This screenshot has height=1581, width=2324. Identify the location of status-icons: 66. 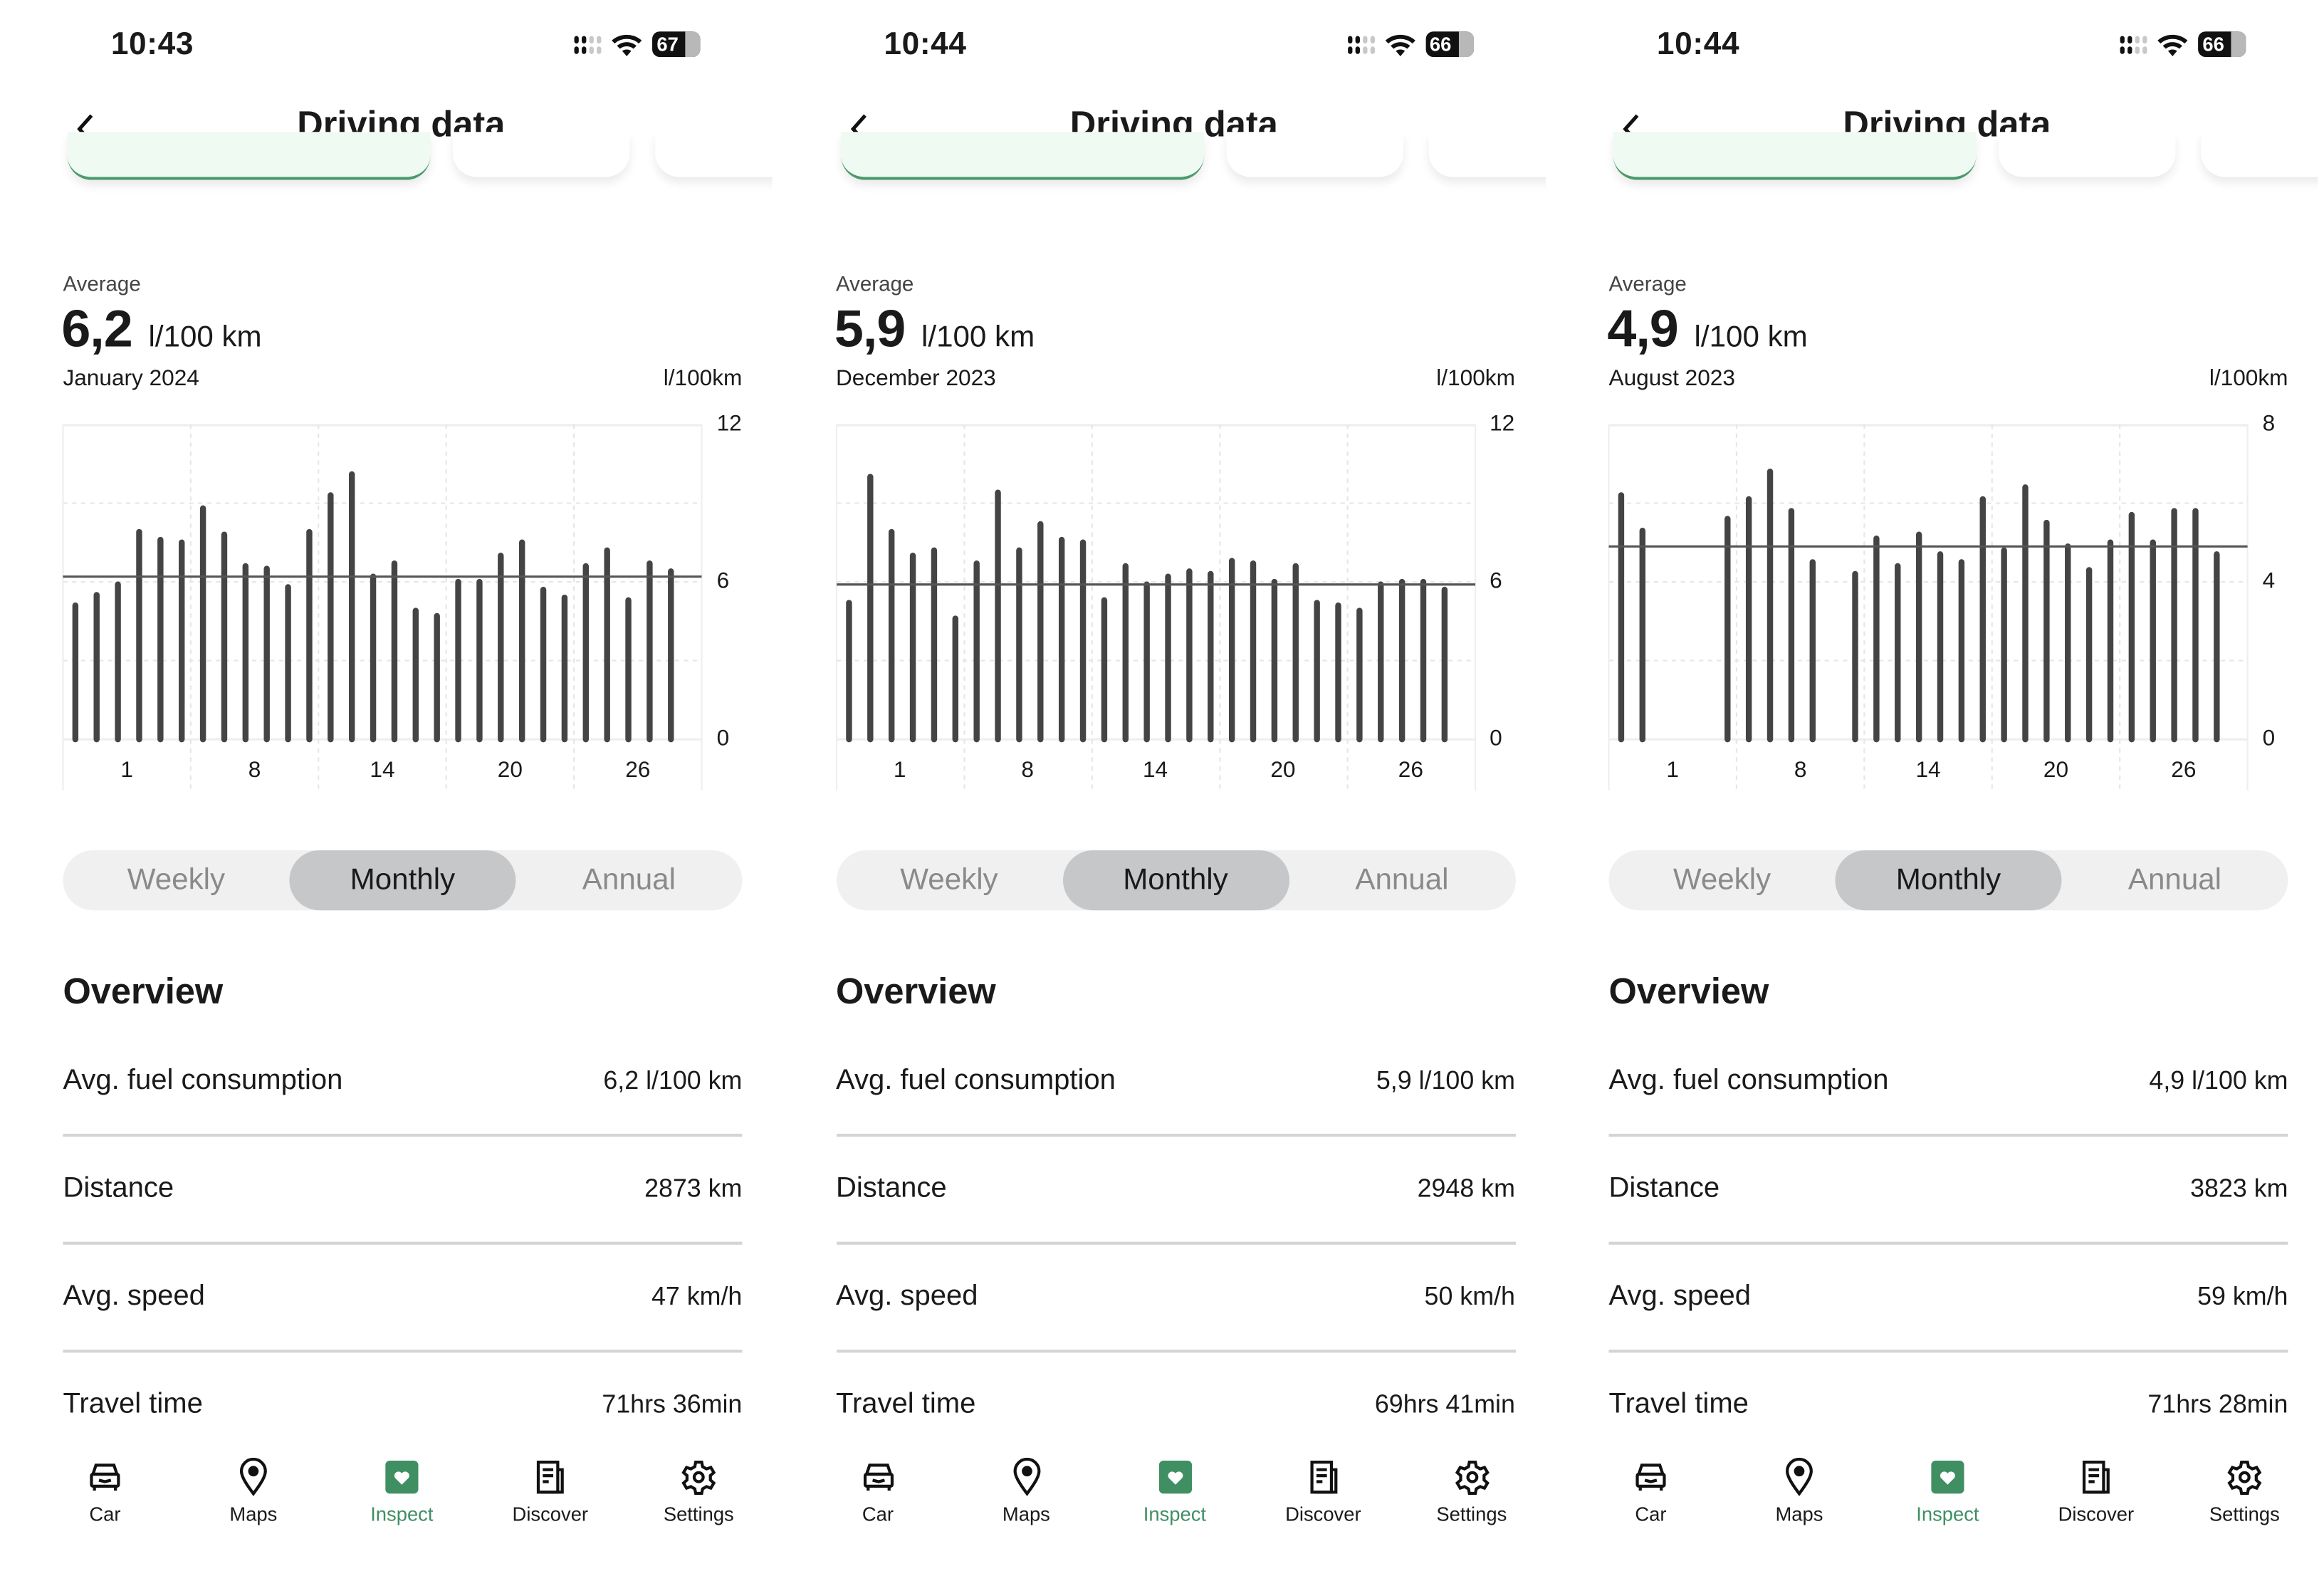
(2183, 44).